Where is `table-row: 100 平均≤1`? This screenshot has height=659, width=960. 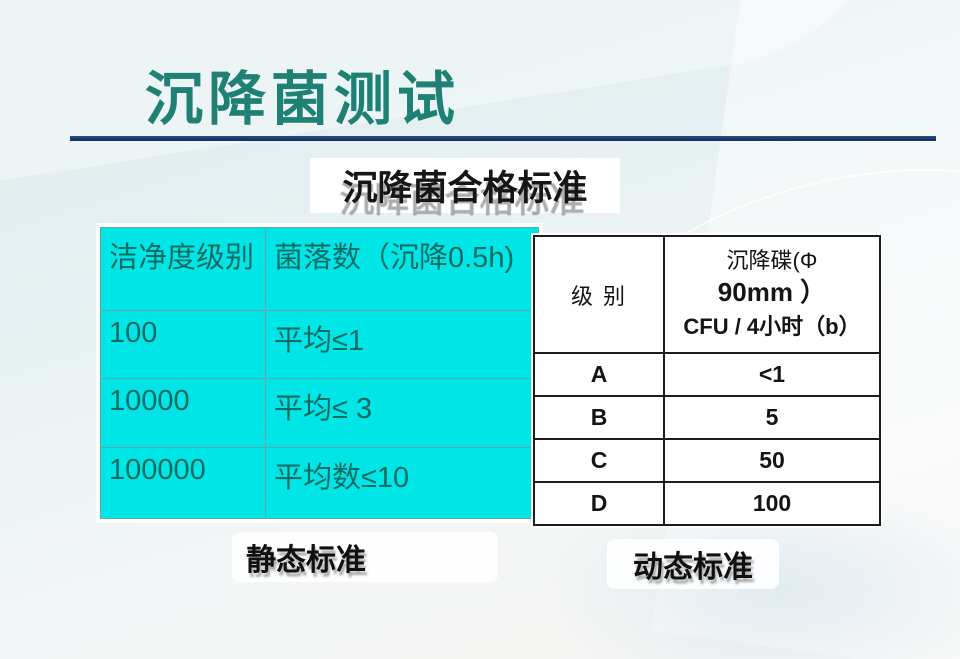
table-row: 100 平均≤1 is located at coordinates (319, 344).